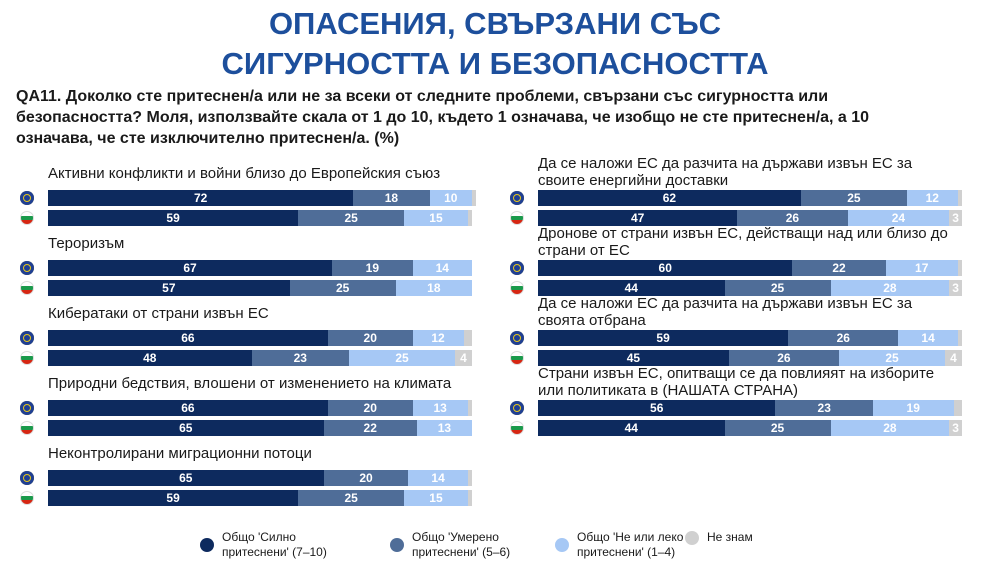  I want to click on data-label: 65, so click(186, 428).